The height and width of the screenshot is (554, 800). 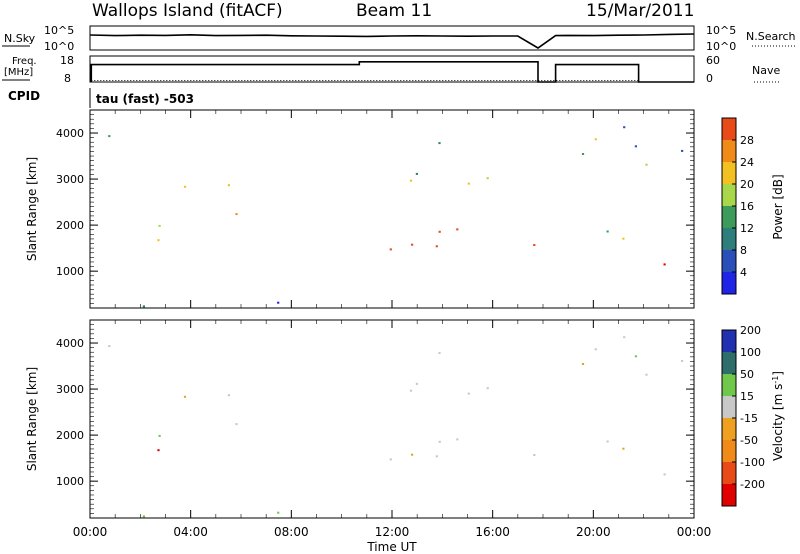 What do you see at coordinates (291, 532) in the screenshot?
I see `x-tick-label: 08:00` at bounding box center [291, 532].